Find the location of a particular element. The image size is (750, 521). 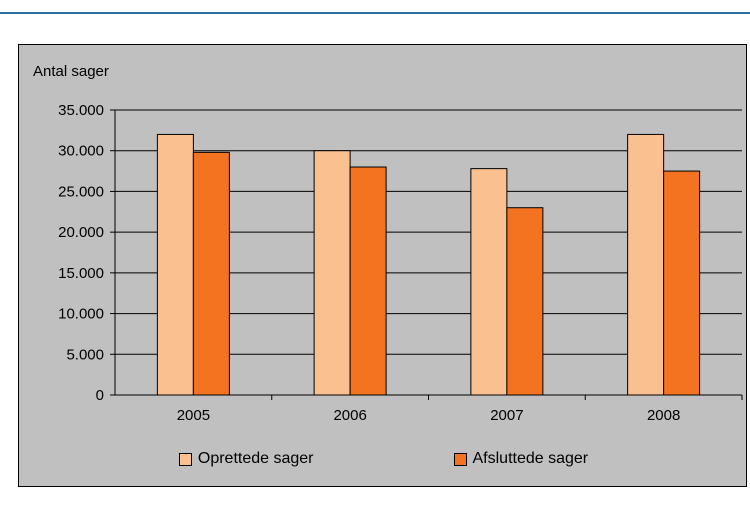

y-tick-label: 25.000 is located at coordinates (81, 191).